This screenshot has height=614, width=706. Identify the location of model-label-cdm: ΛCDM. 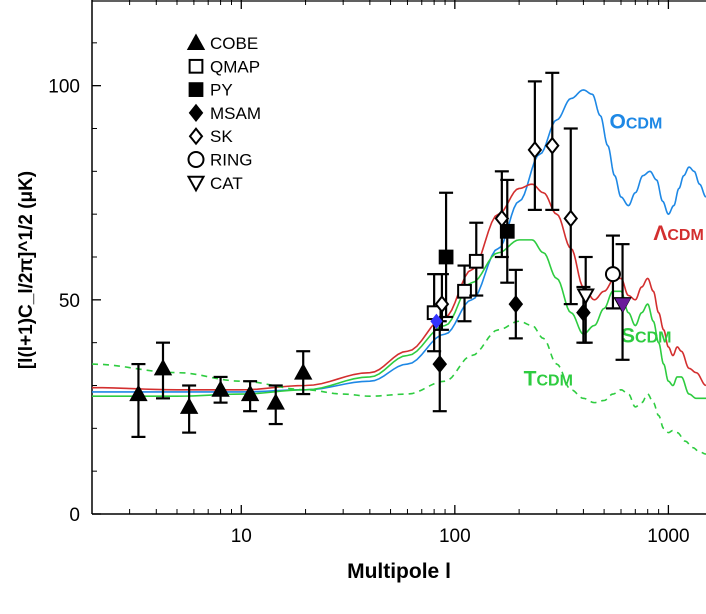
(678, 233).